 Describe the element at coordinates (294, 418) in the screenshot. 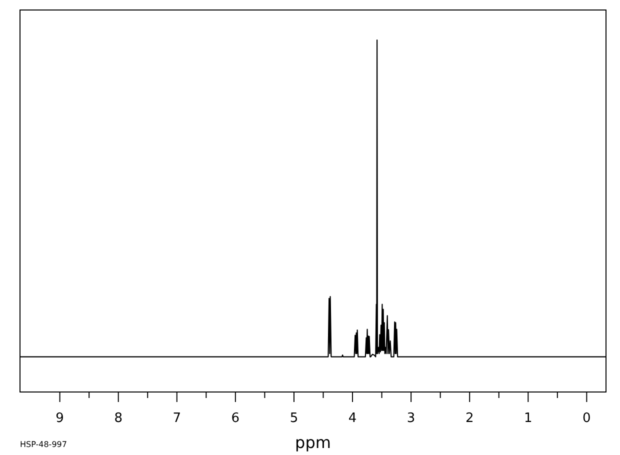

I see `x-tick-label: 5` at that location.